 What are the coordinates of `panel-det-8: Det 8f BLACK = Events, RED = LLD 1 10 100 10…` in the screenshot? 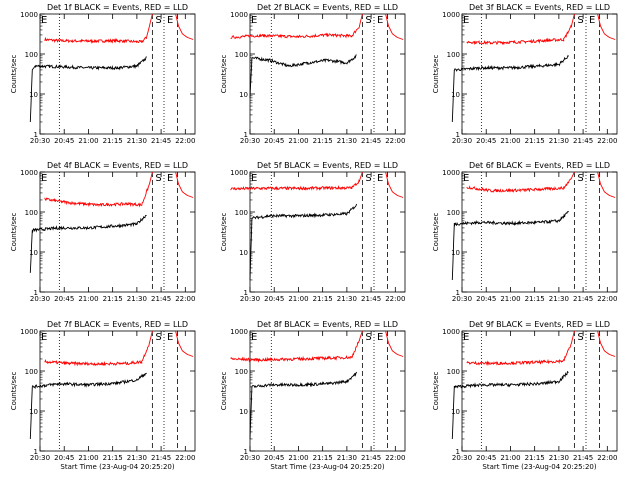 It's located at (312, 395).